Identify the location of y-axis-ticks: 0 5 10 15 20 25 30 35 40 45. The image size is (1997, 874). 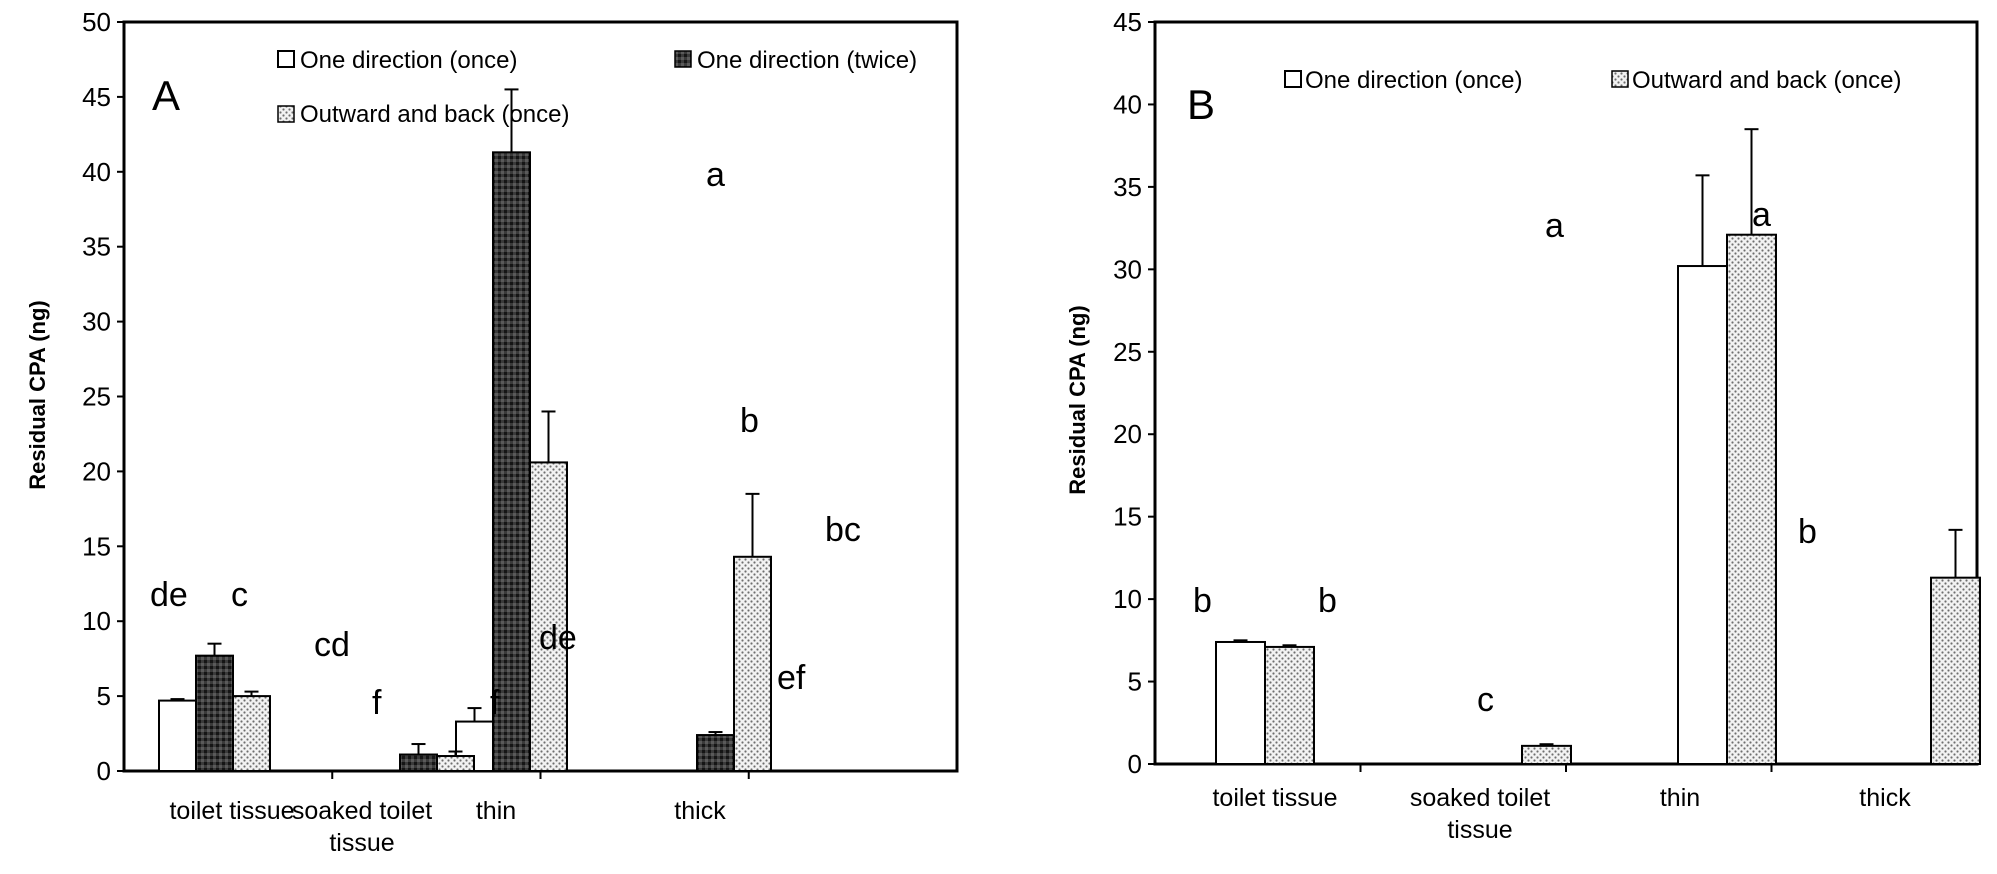
(1134, 393).